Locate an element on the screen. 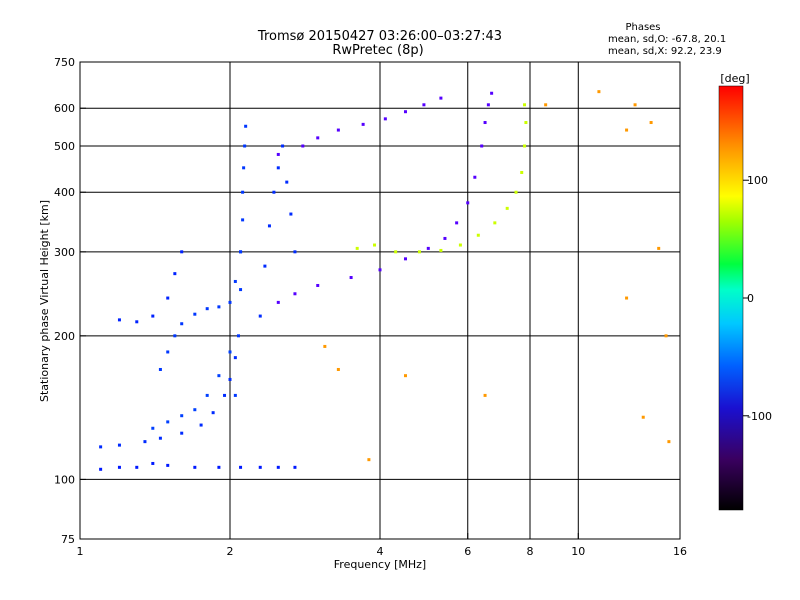 This screenshot has width=800, height=600. x-tick-label: 4 is located at coordinates (380, 551).